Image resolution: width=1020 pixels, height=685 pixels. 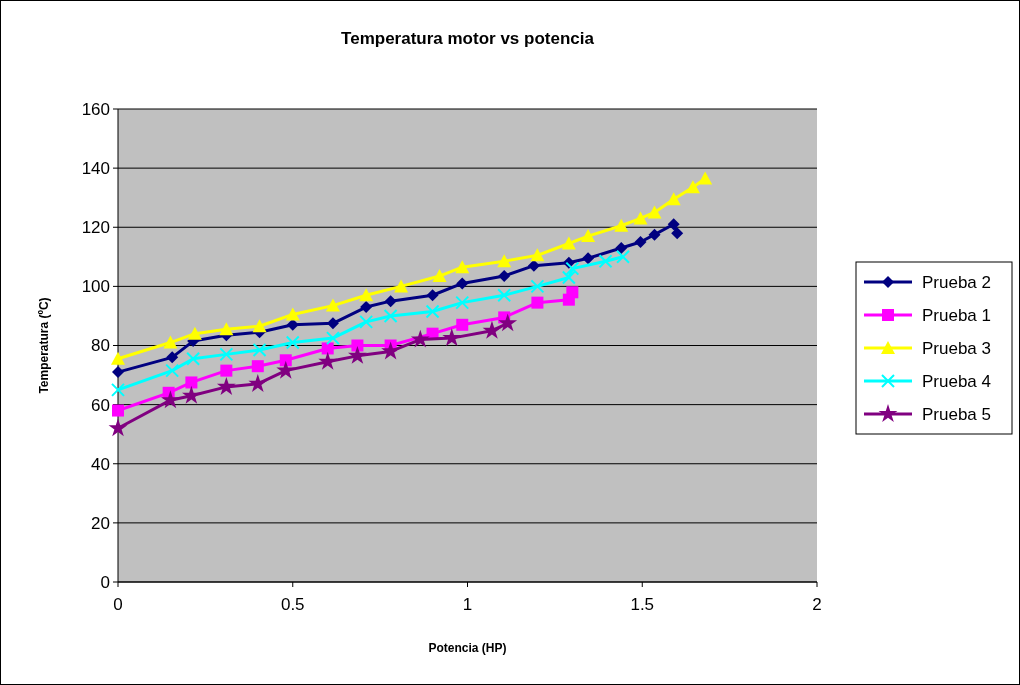 What do you see at coordinates (467, 604) in the screenshot?
I see `x-tick-label: 1` at bounding box center [467, 604].